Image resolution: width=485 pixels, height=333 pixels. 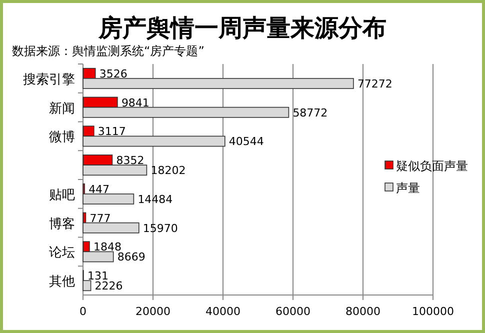 What do you see at coordinates (246, 141) in the screenshot?
I see `data-label: 40544` at bounding box center [246, 141].